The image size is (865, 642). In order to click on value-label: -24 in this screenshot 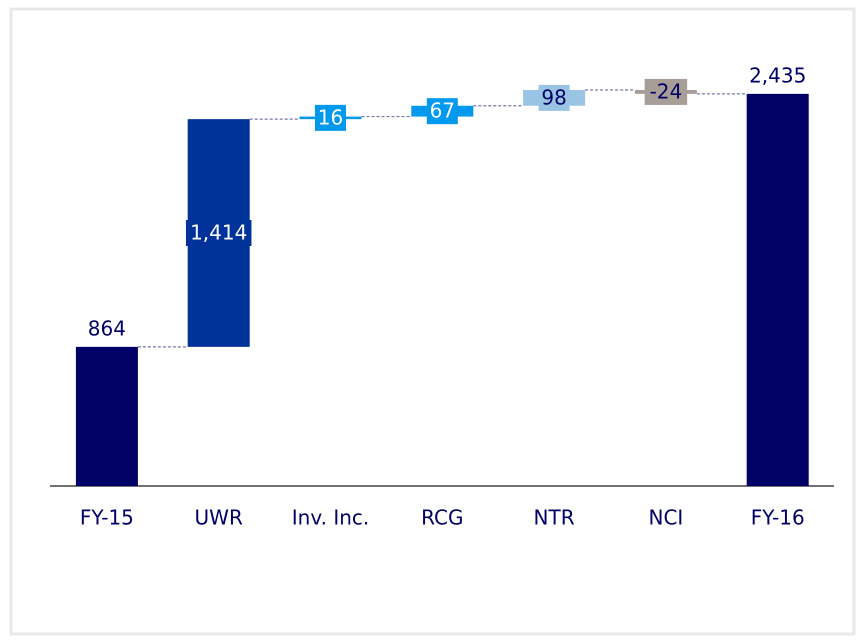, I will do `click(666, 91)`.